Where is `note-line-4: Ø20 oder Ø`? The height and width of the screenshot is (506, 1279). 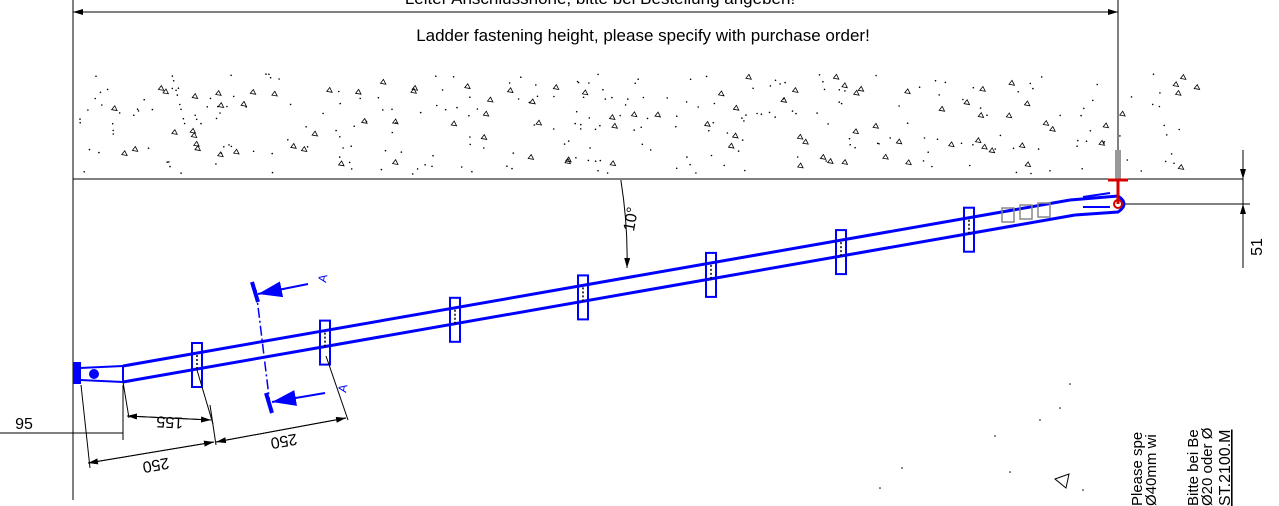
note-line-4: Ø20 oder Ø is located at coordinates (1207, 466).